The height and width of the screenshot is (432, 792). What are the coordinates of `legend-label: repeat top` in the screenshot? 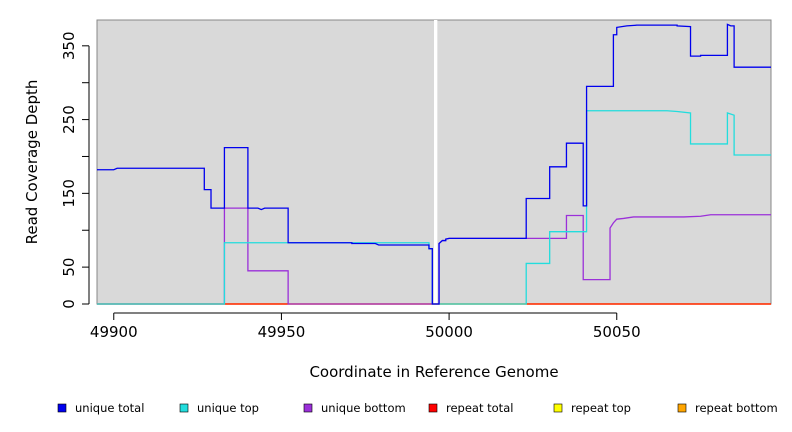 It's located at (601, 408).